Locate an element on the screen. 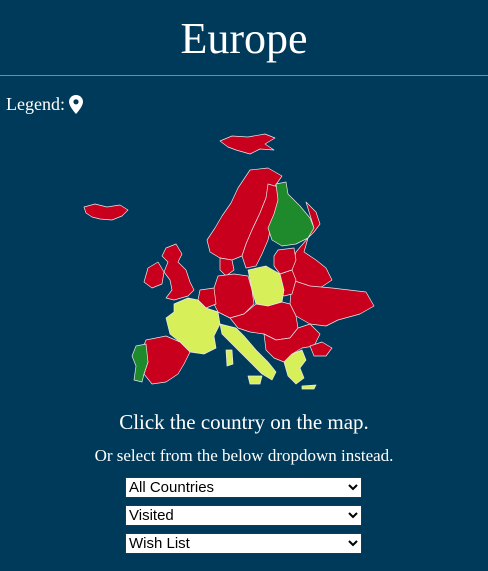 This screenshot has height=571, width=488. country-greece is located at coordinates (295, 367).